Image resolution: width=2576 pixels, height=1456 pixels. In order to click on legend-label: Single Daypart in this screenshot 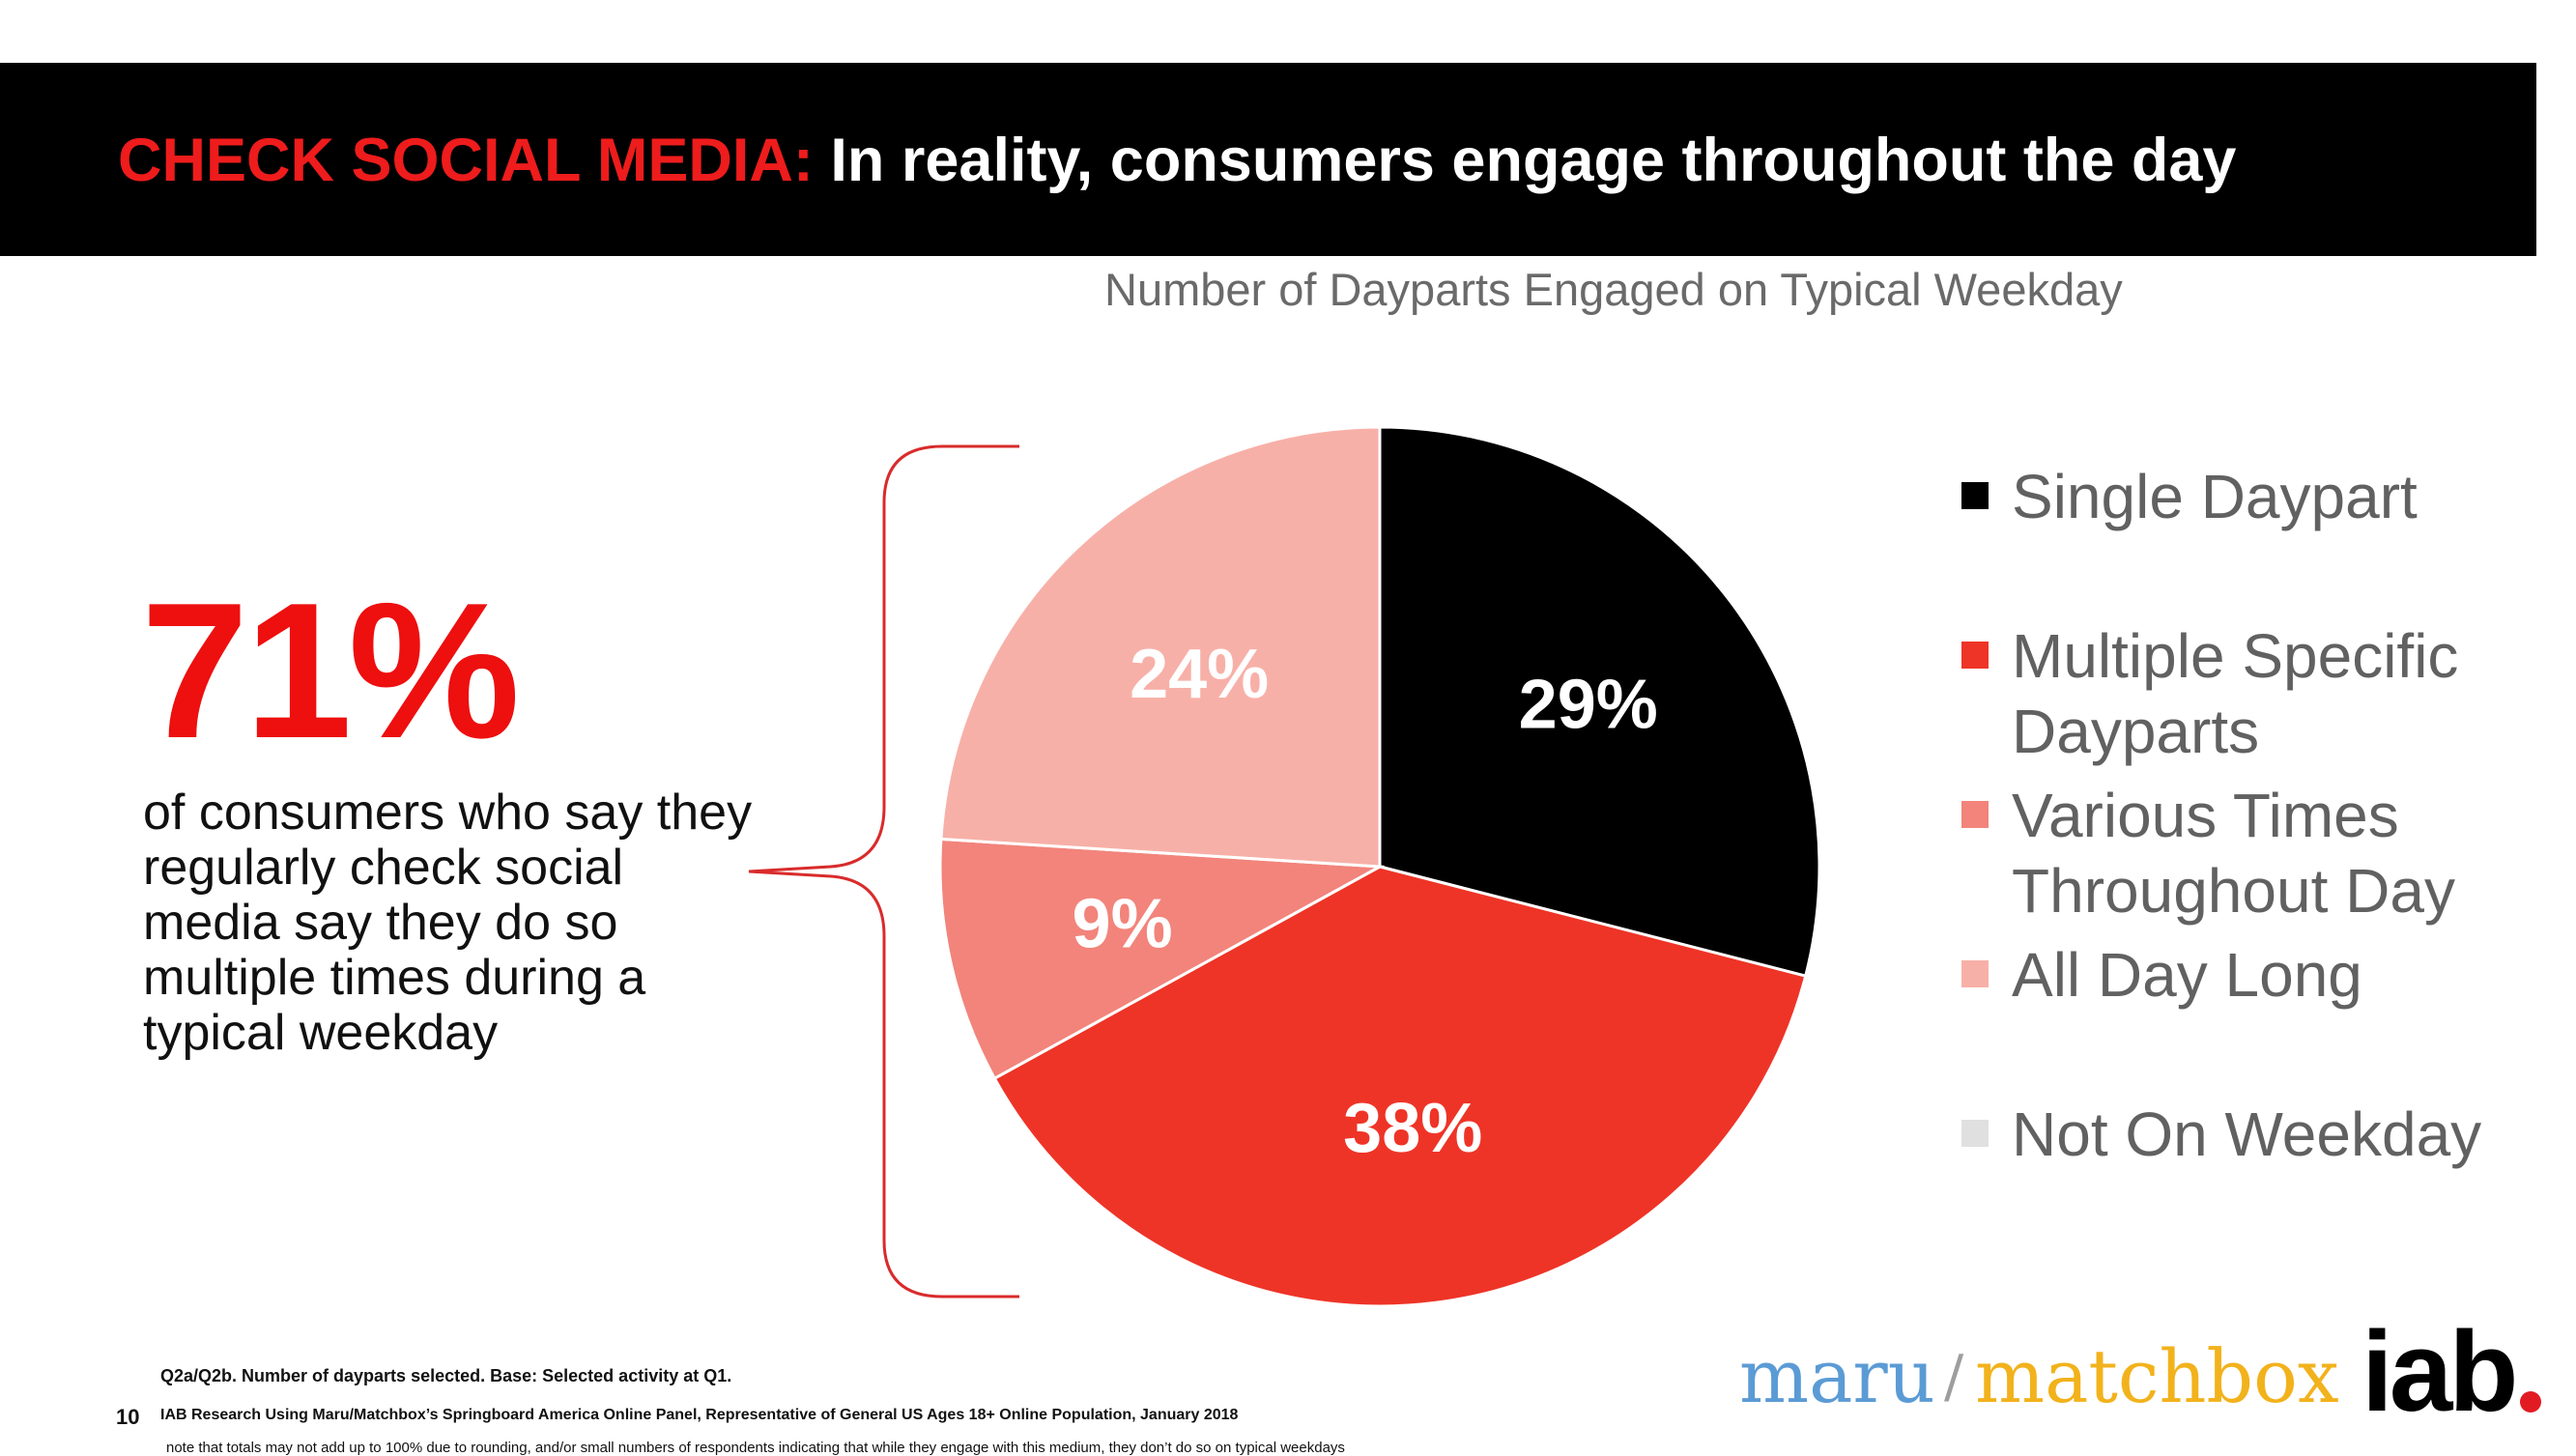, I will do `click(2215, 496)`.